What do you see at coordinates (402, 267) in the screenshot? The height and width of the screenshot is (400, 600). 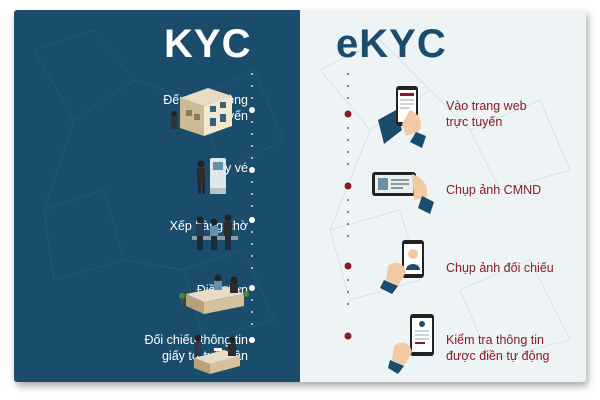 I see `phone-selfie-icon` at bounding box center [402, 267].